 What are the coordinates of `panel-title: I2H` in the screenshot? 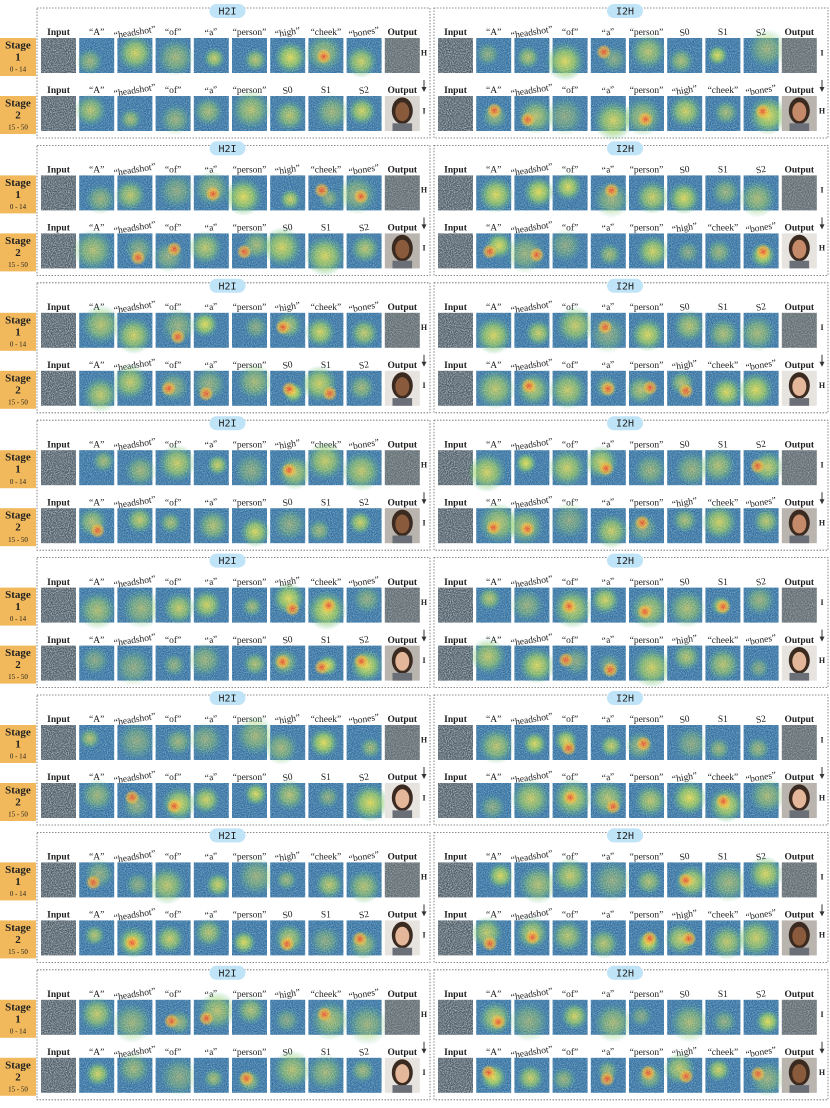 It's located at (625, 973).